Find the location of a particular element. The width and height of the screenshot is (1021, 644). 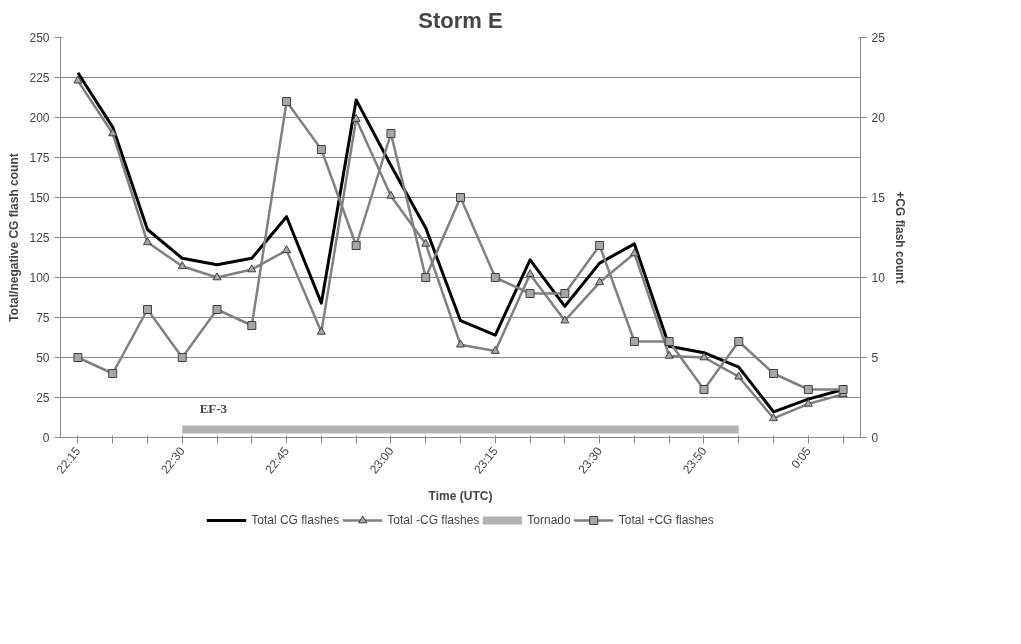

legend-label: Total +CG flashes is located at coordinates (666, 520).